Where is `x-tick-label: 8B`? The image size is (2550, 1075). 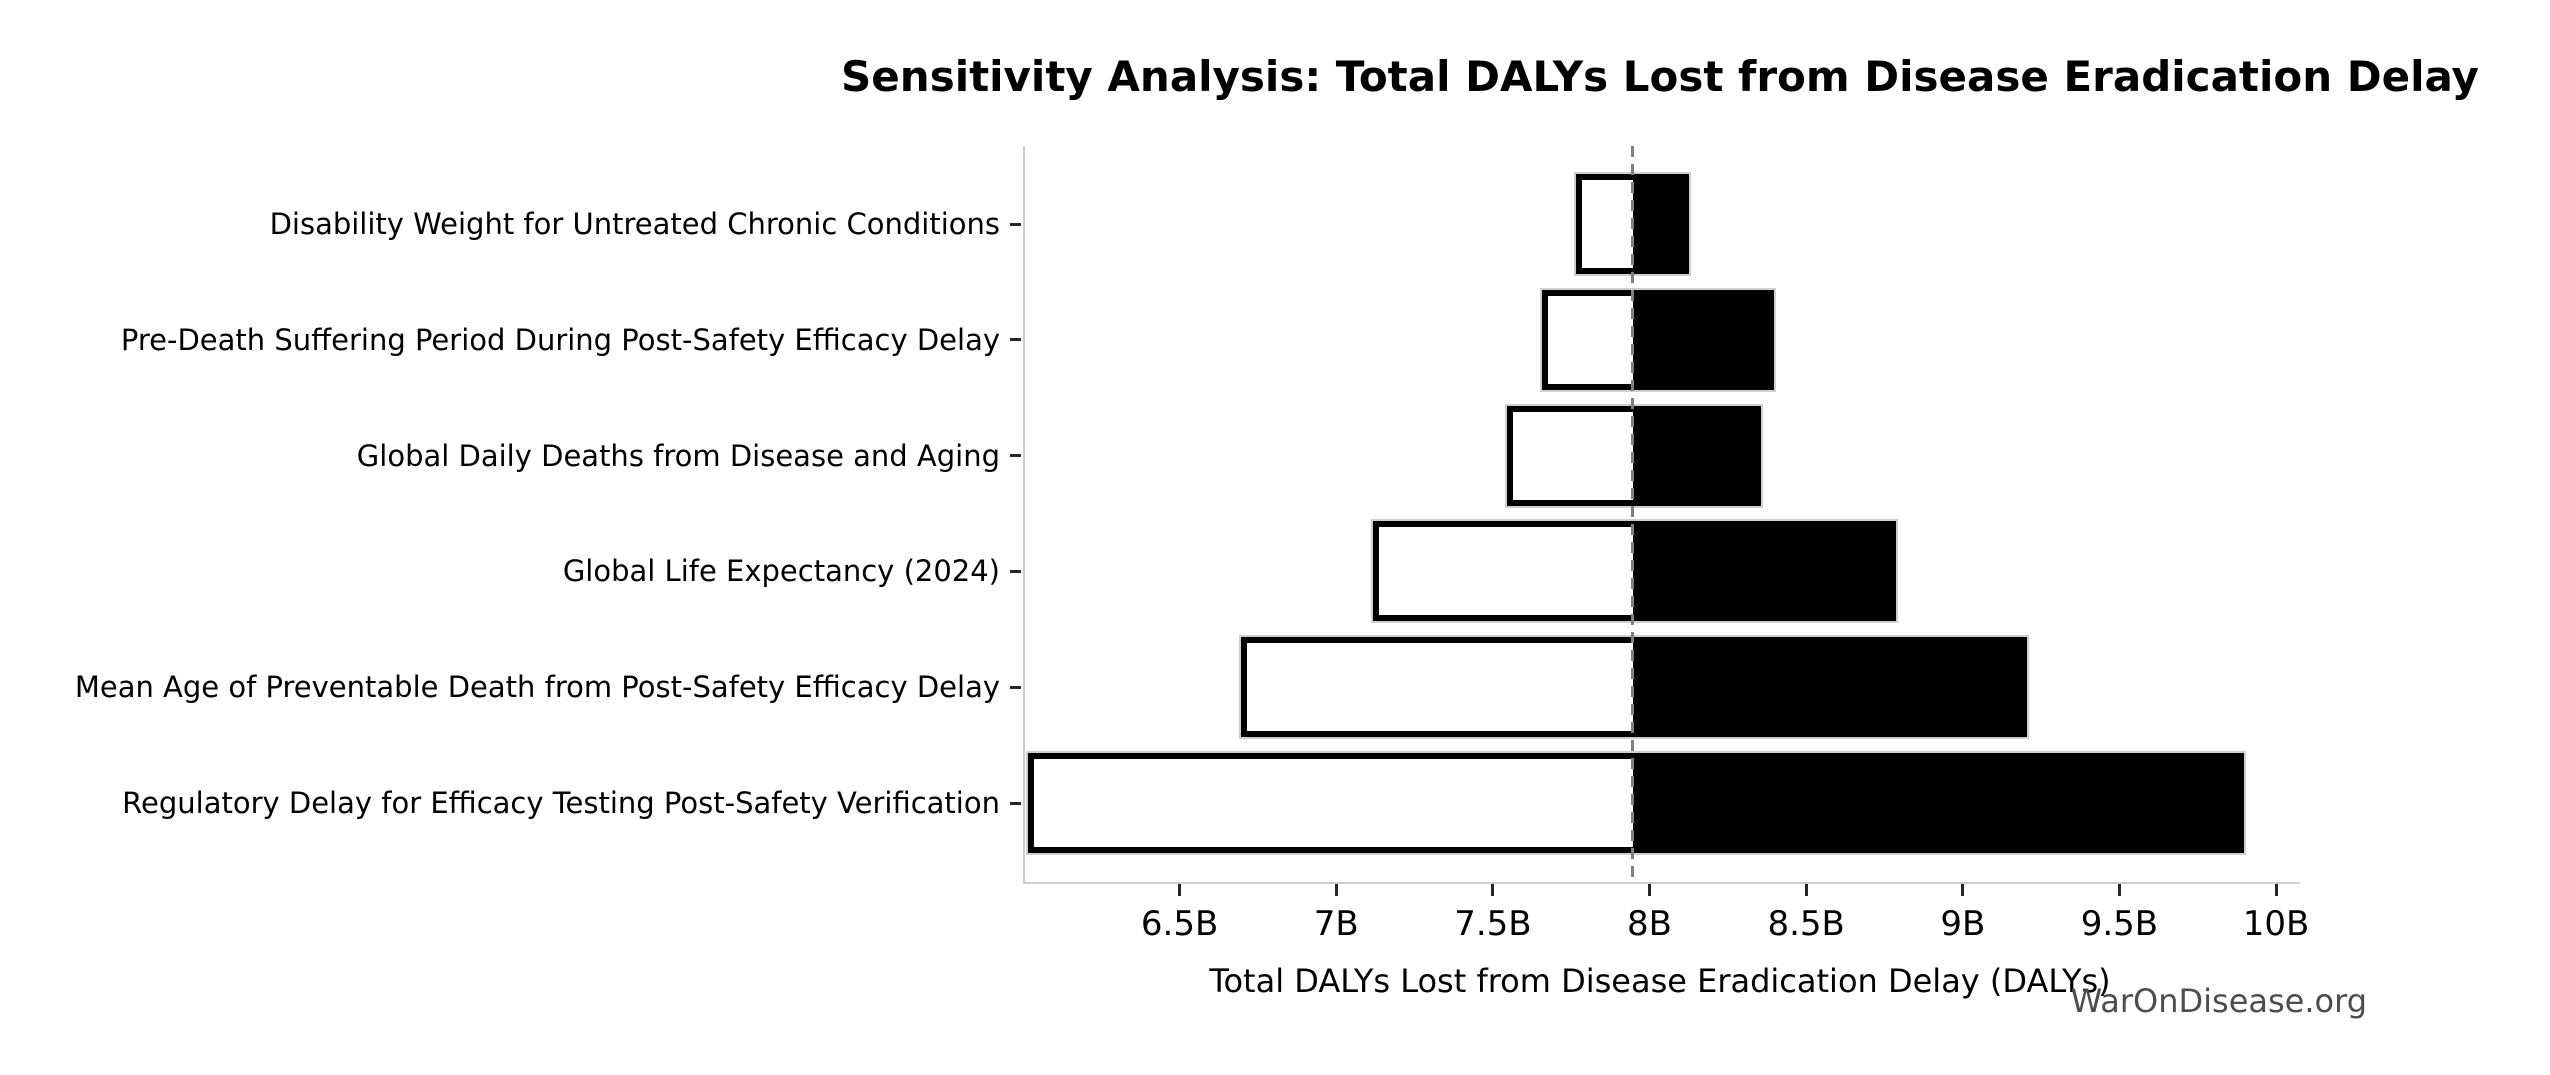 x-tick-label: 8B is located at coordinates (1650, 924).